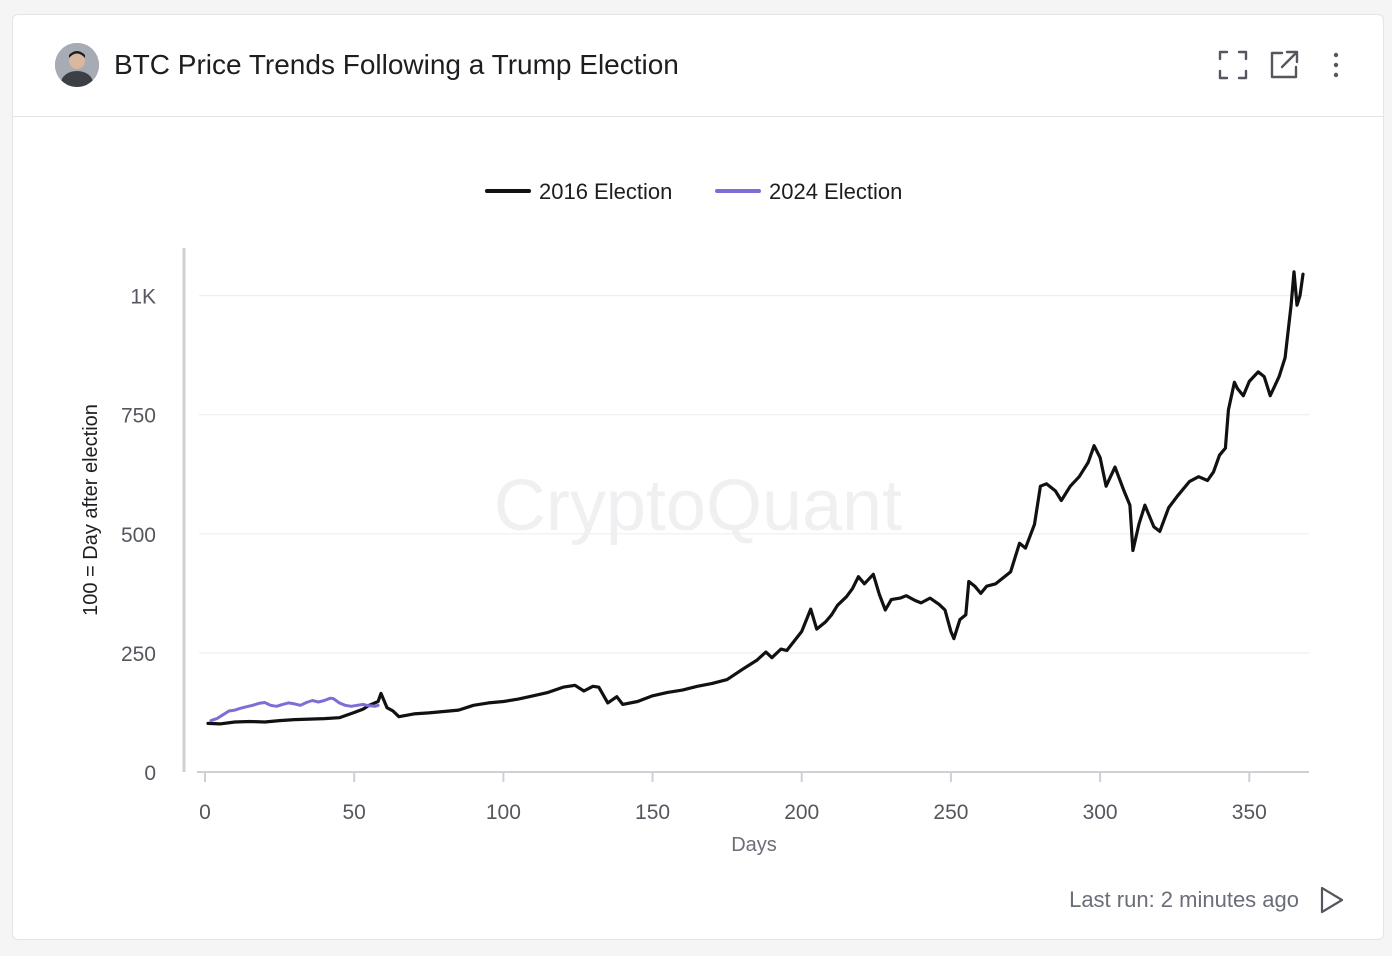  I want to click on legend-label: 2024 Election, so click(835, 191).